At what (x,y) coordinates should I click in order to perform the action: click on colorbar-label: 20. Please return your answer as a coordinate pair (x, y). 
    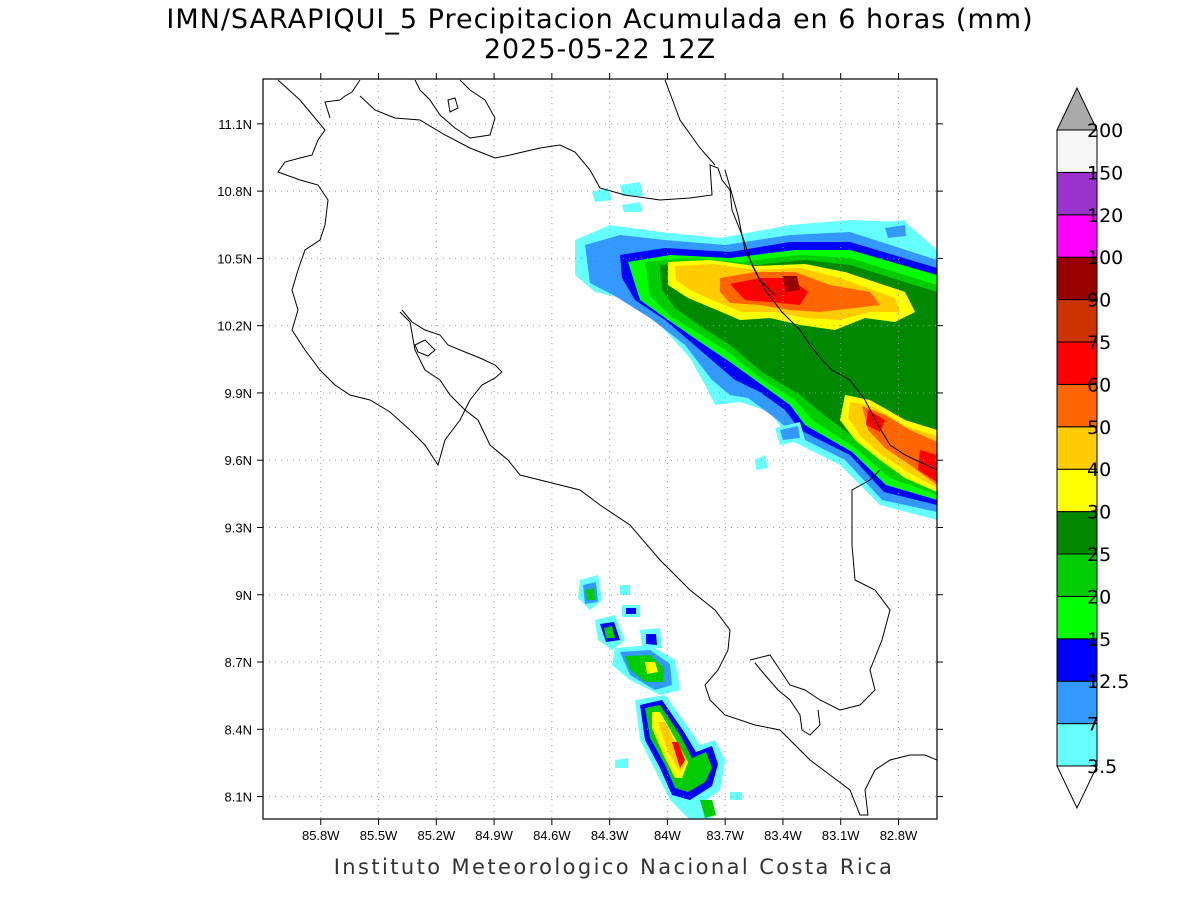
    Looking at the image, I should click on (1099, 597).